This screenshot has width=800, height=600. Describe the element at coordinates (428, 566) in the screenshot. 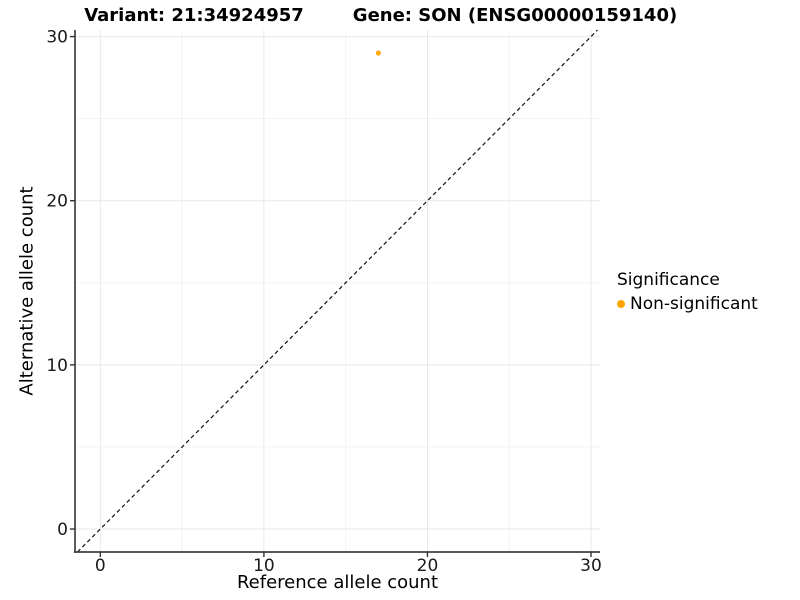

I see `x-tick-label: 20` at that location.